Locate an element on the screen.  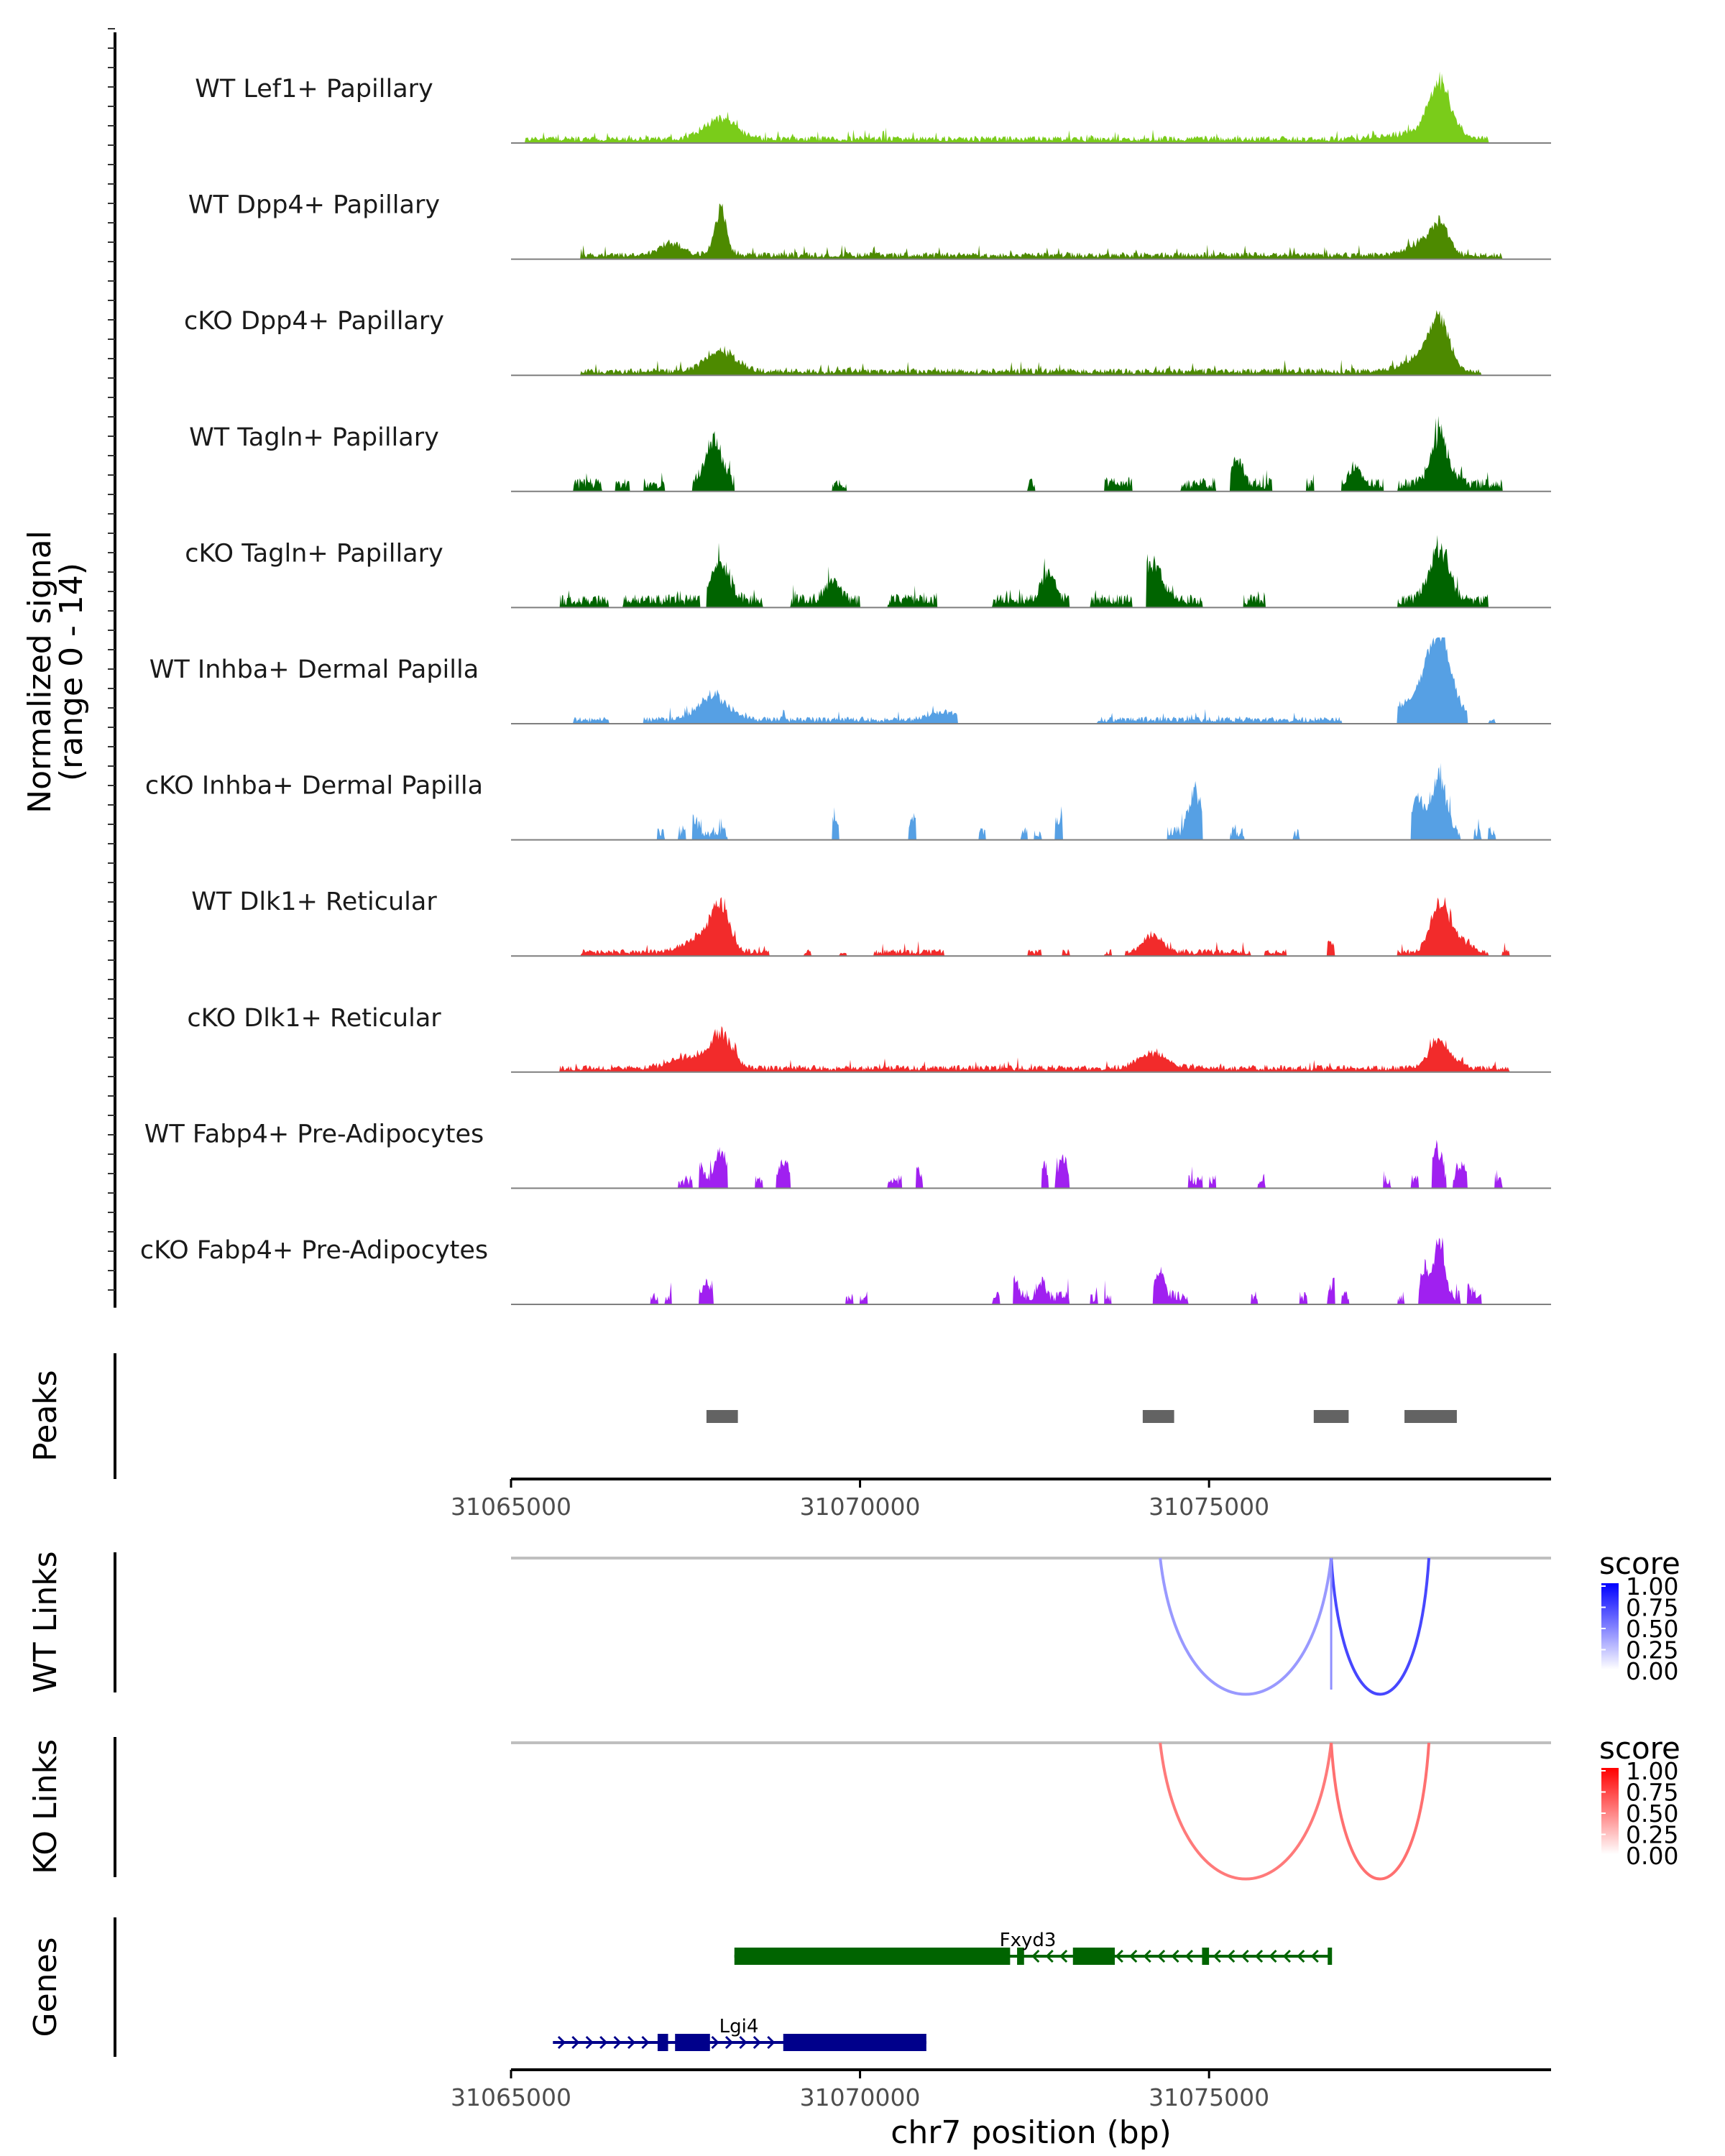
gene-name-label: Fxyd3 is located at coordinates (1028, 1940).